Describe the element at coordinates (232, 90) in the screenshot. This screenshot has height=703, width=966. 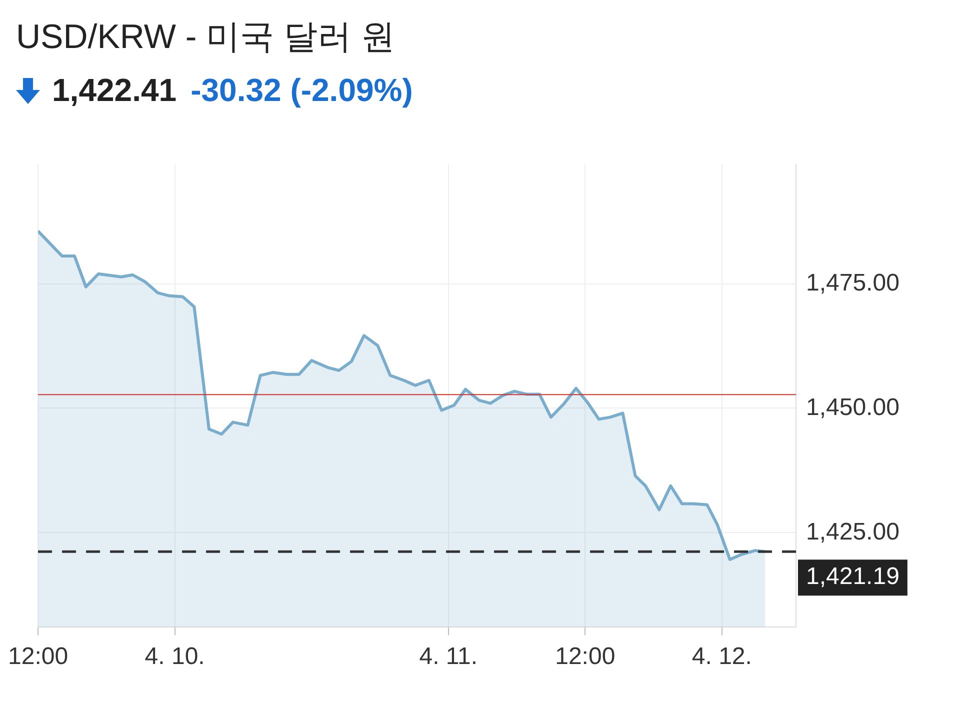
I see `chart-subtitle: 1,422.41 -30.32 (-2.09%)` at that location.